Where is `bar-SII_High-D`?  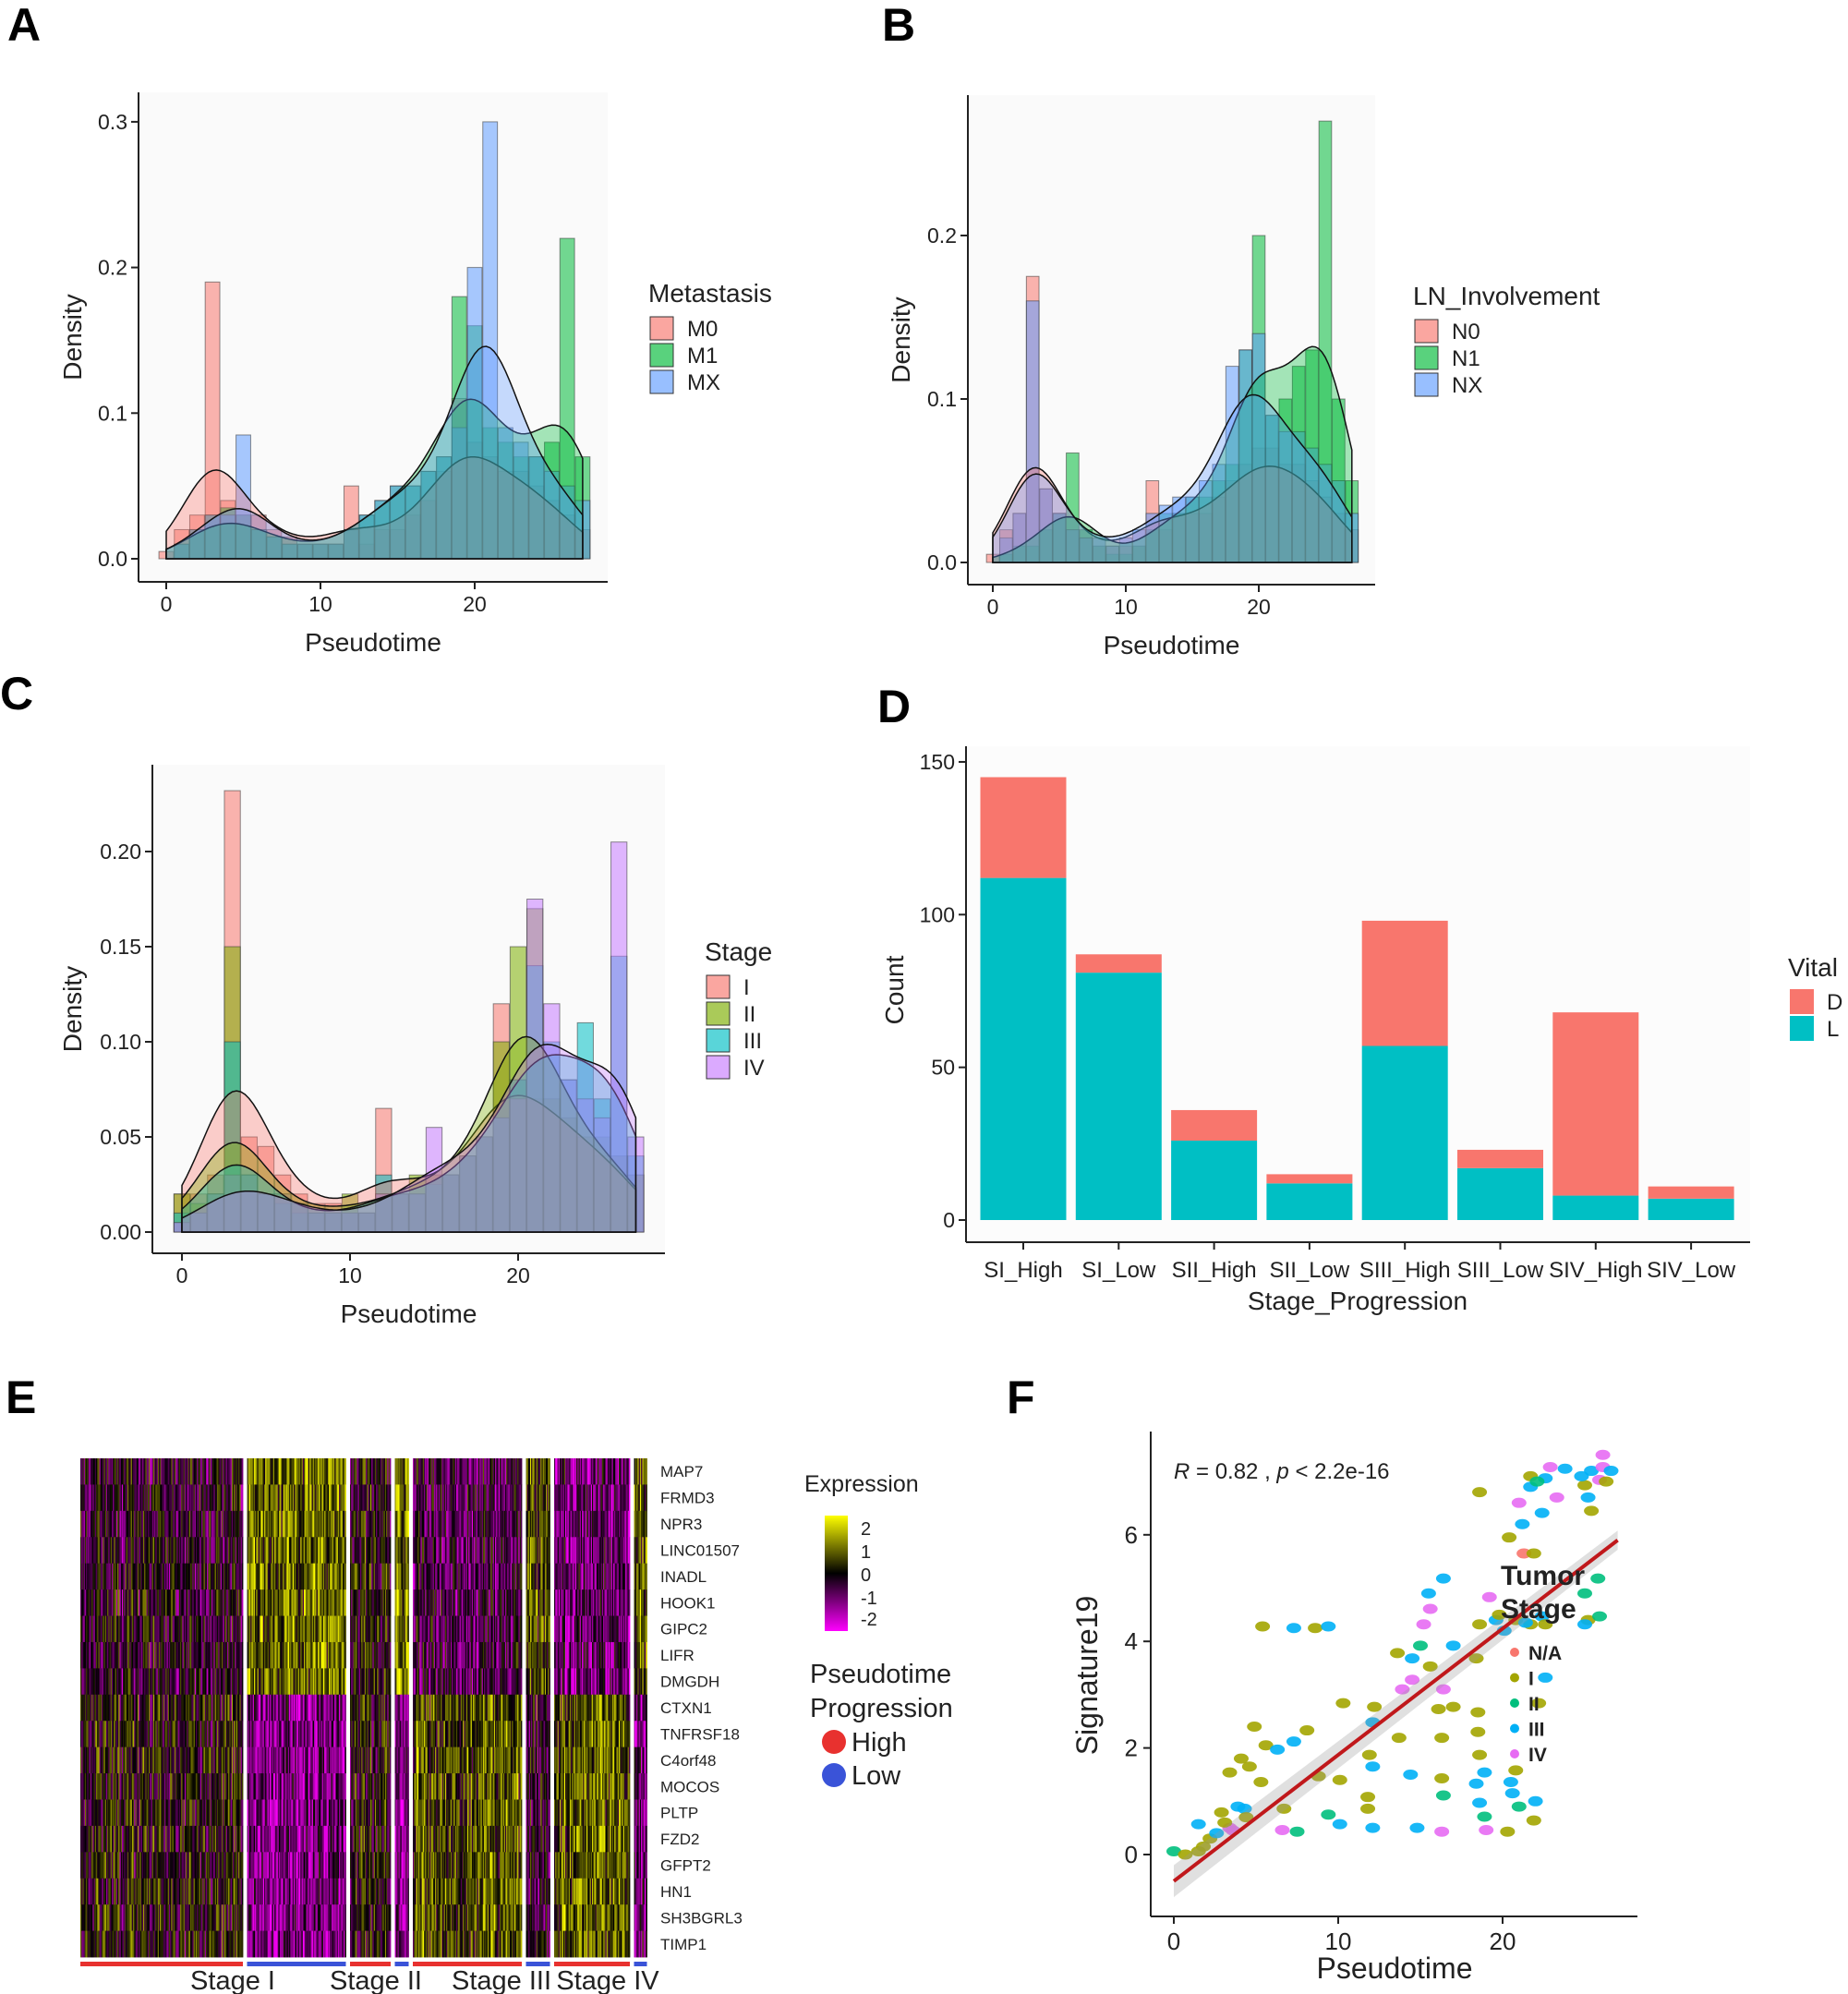 bar-SII_High-D is located at coordinates (1215, 1125).